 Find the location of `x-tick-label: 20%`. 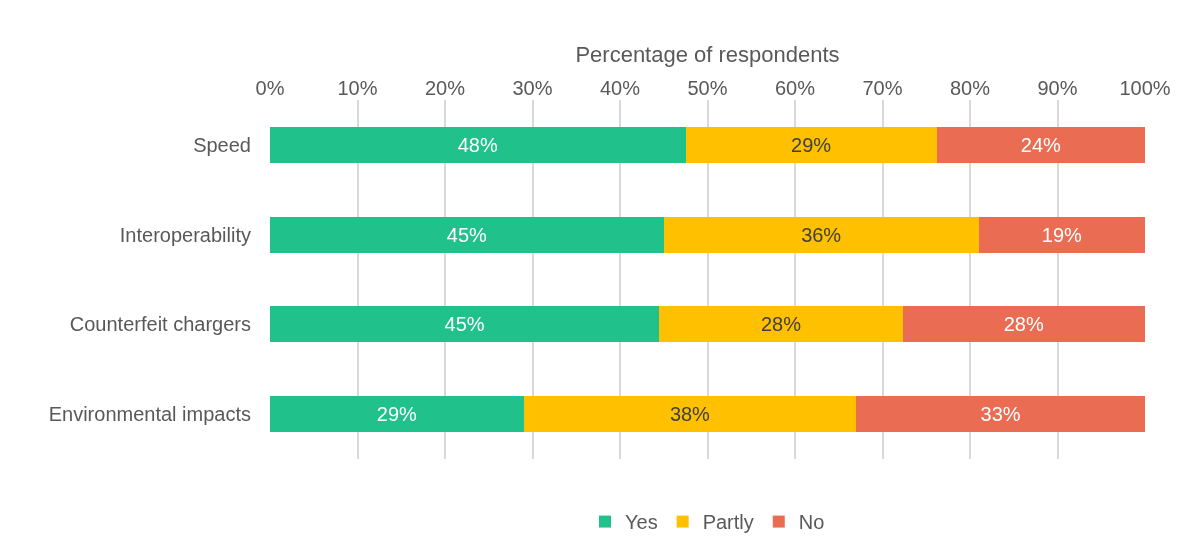

x-tick-label: 20% is located at coordinates (445, 88).